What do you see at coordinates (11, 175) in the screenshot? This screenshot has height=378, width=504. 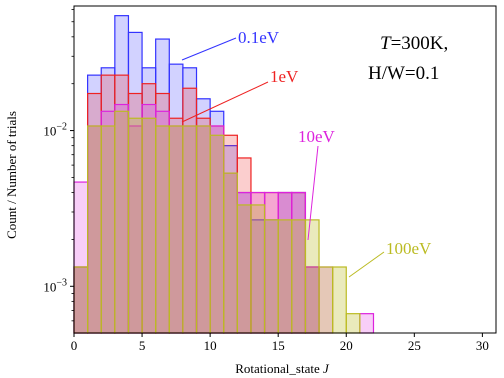 I see `y-axis-title: Count / Number of trials` at bounding box center [11, 175].